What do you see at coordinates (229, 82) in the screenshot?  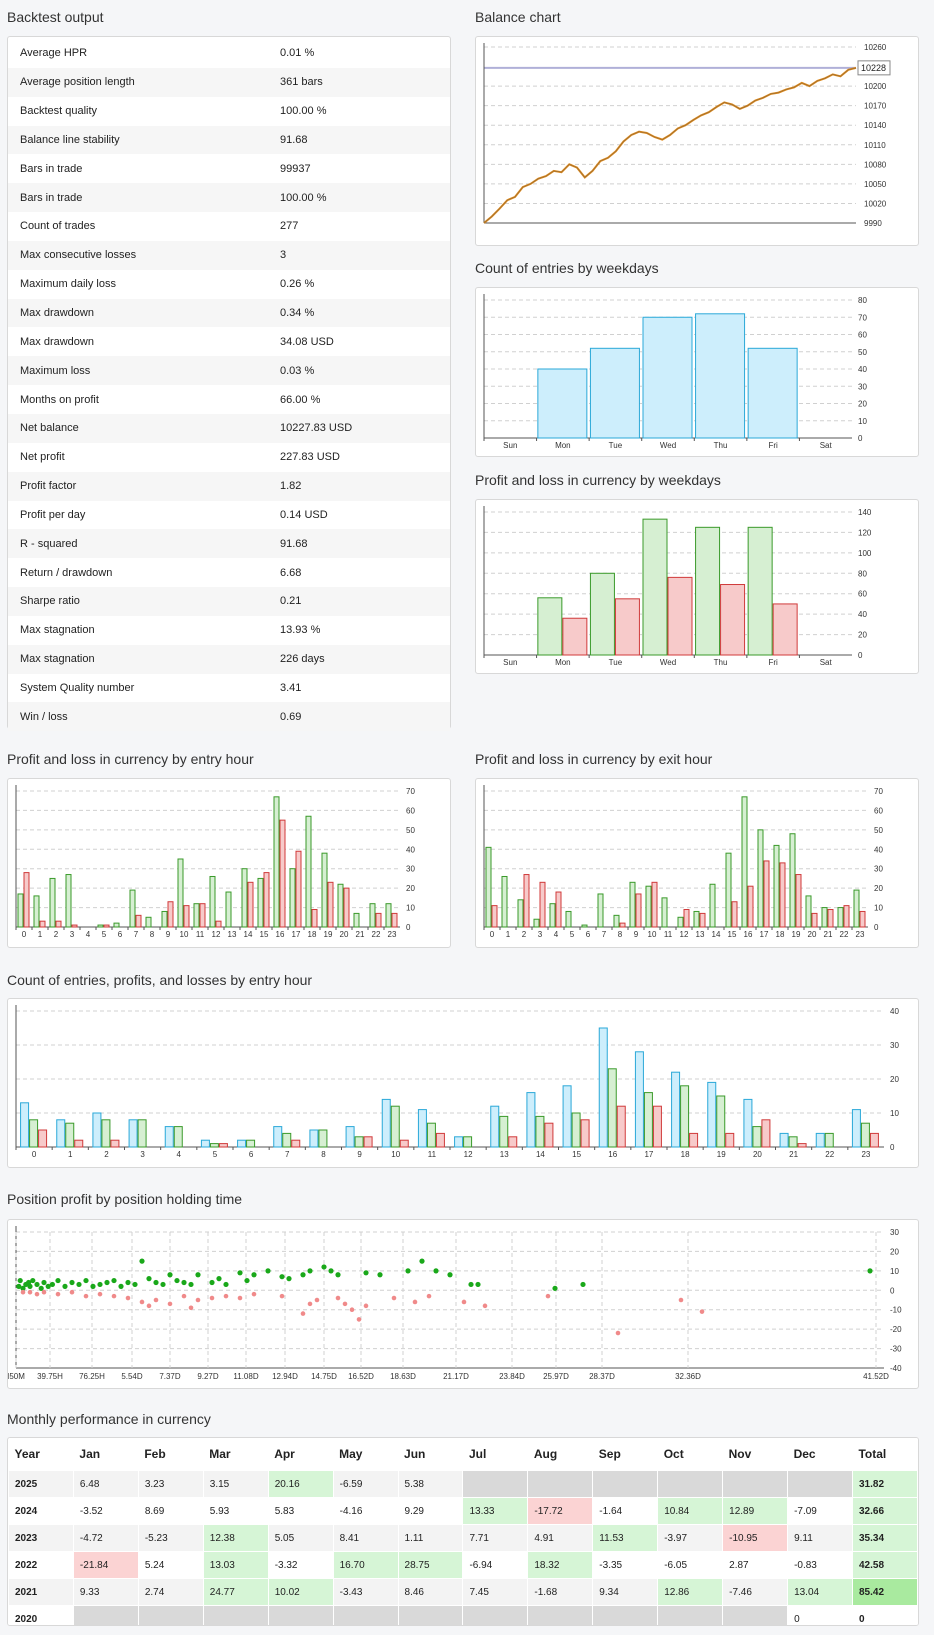 I see `stat-row: Average position length 361 bars` at bounding box center [229, 82].